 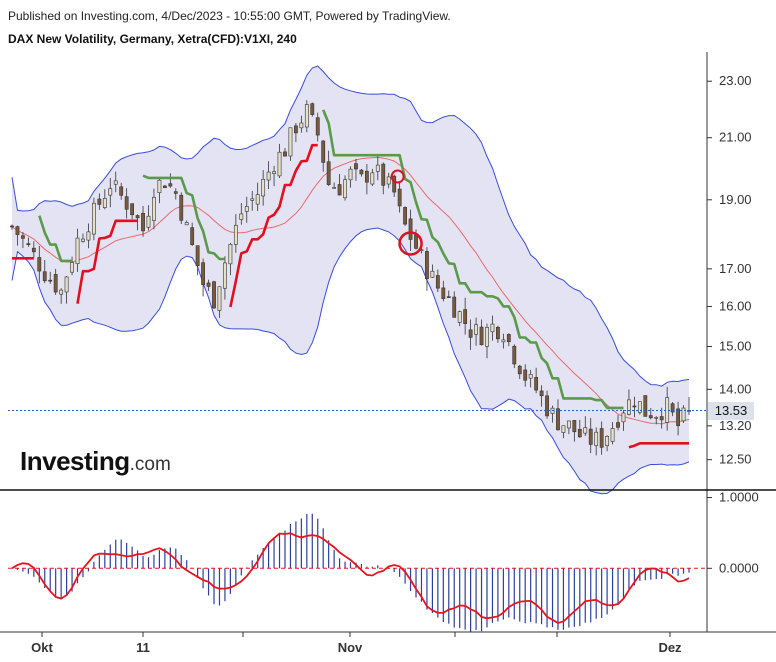 I want to click on price-tick-label: 16.00, so click(x=735, y=305).